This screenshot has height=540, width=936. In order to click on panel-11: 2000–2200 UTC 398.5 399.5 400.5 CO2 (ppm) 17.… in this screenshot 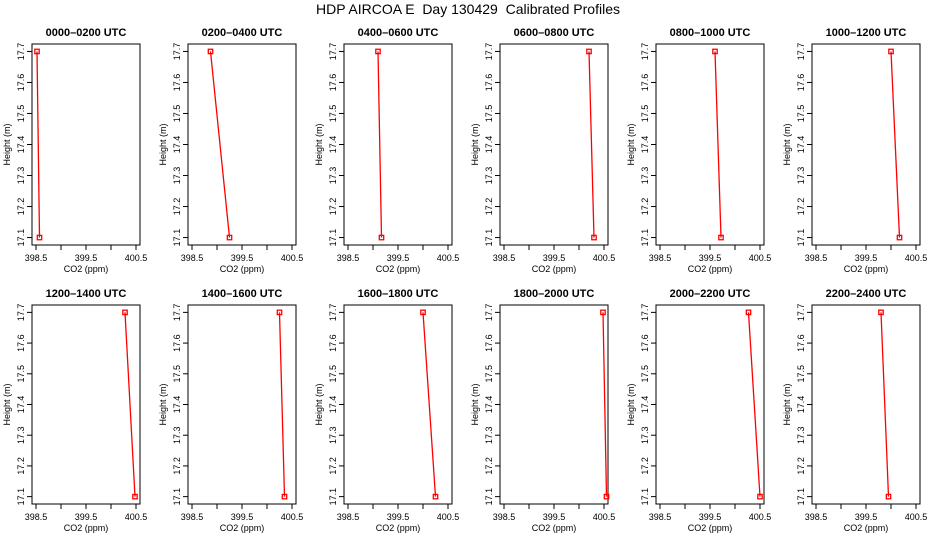, I will do `click(698, 410)`.